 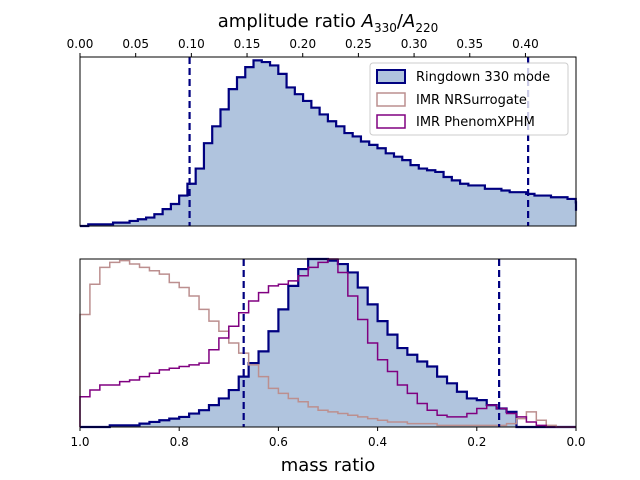 I want to click on x-tick-label-1-1: 0.8, so click(x=179, y=442).